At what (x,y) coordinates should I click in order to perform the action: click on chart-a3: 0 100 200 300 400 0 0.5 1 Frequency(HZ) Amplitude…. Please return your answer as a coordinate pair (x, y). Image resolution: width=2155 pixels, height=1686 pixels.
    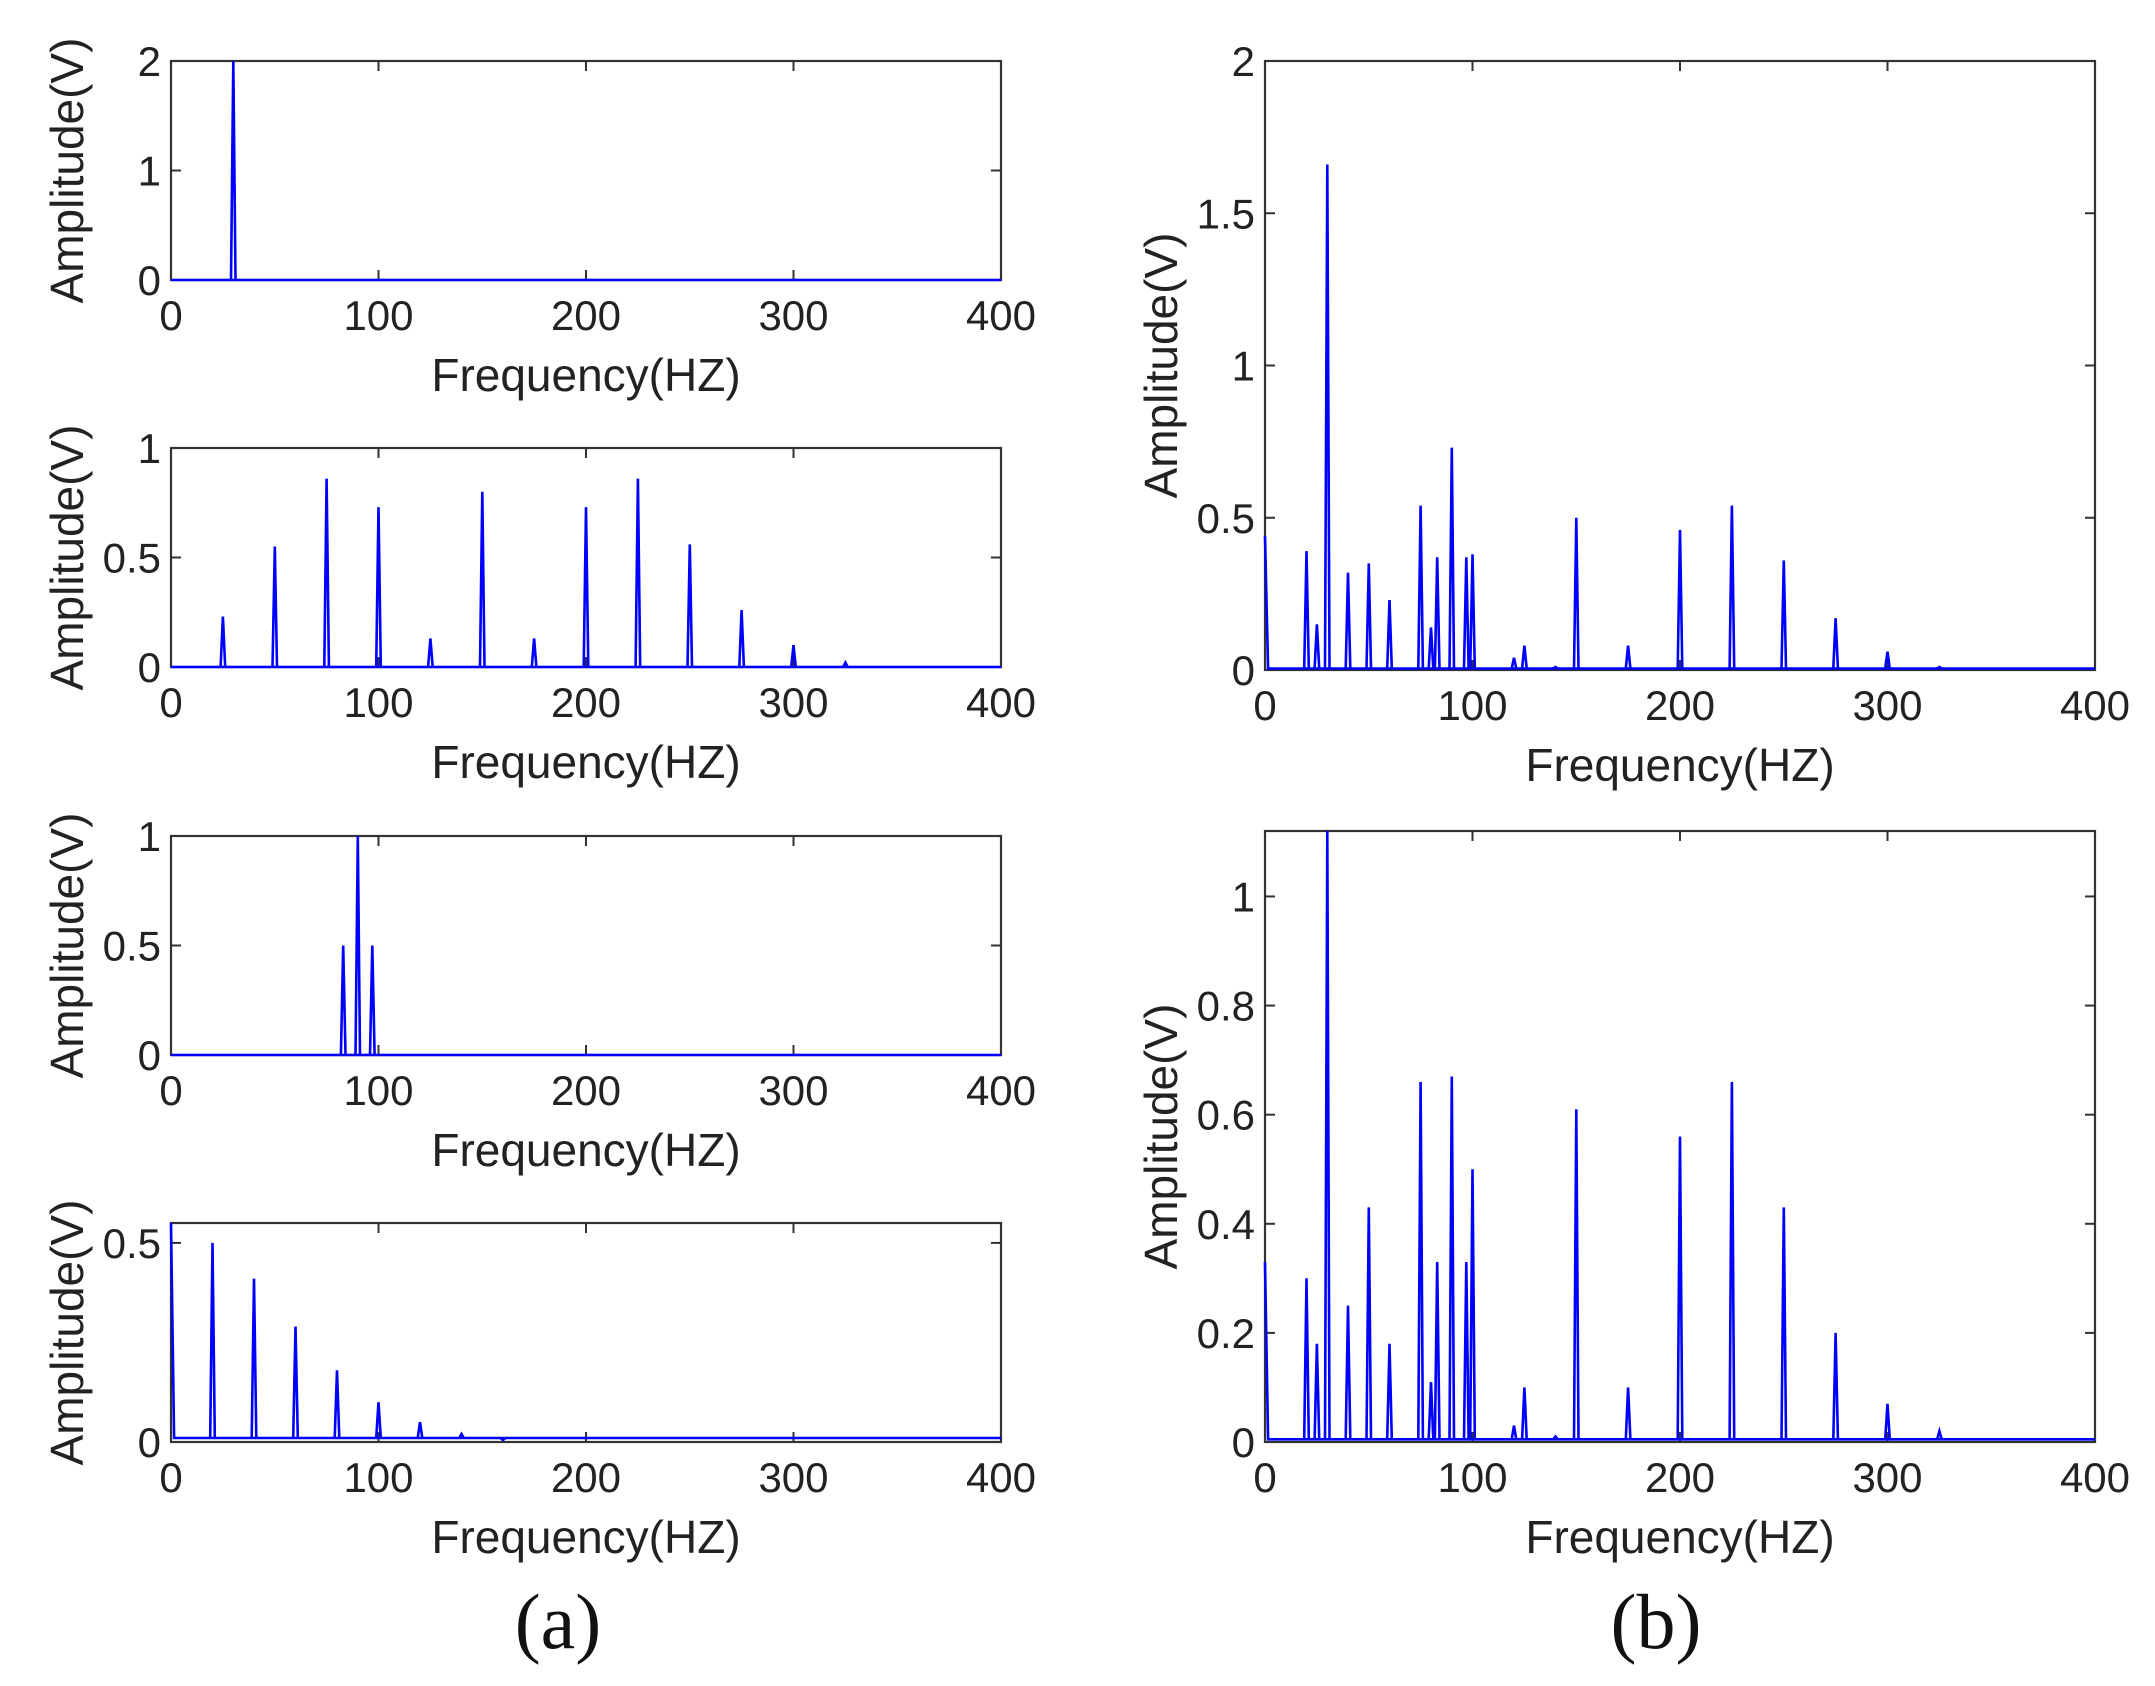
    Looking at the image, I should click on (538, 994).